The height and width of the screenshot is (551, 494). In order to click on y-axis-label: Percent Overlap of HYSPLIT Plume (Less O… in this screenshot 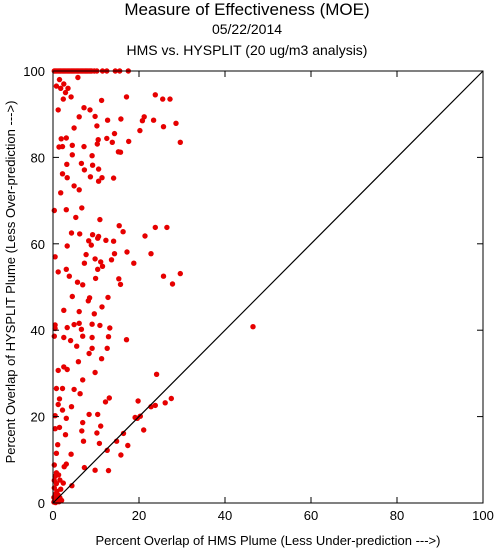, I will do `click(10, 282)`.